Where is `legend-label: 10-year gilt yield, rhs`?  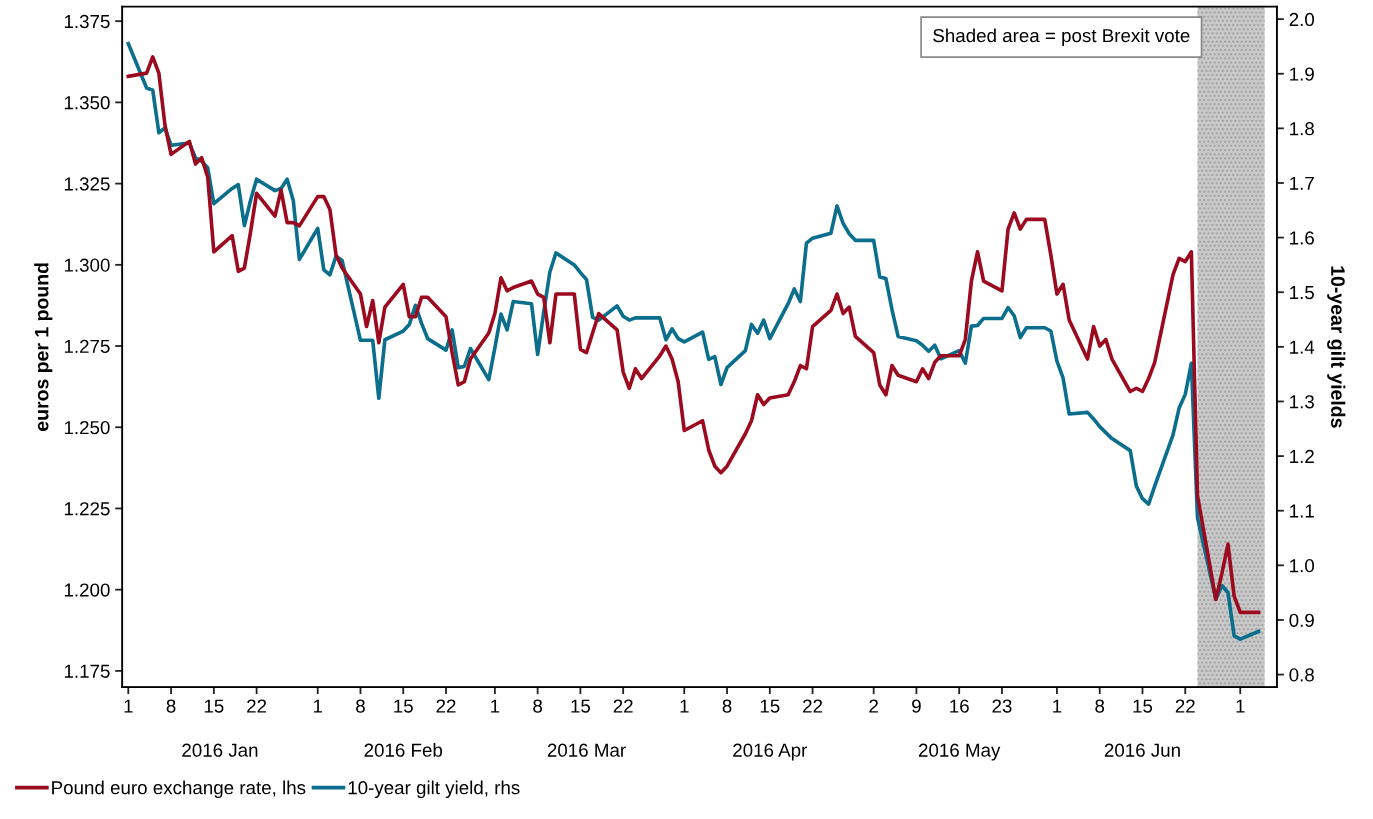
legend-label: 10-year gilt yield, rhs is located at coordinates (434, 789).